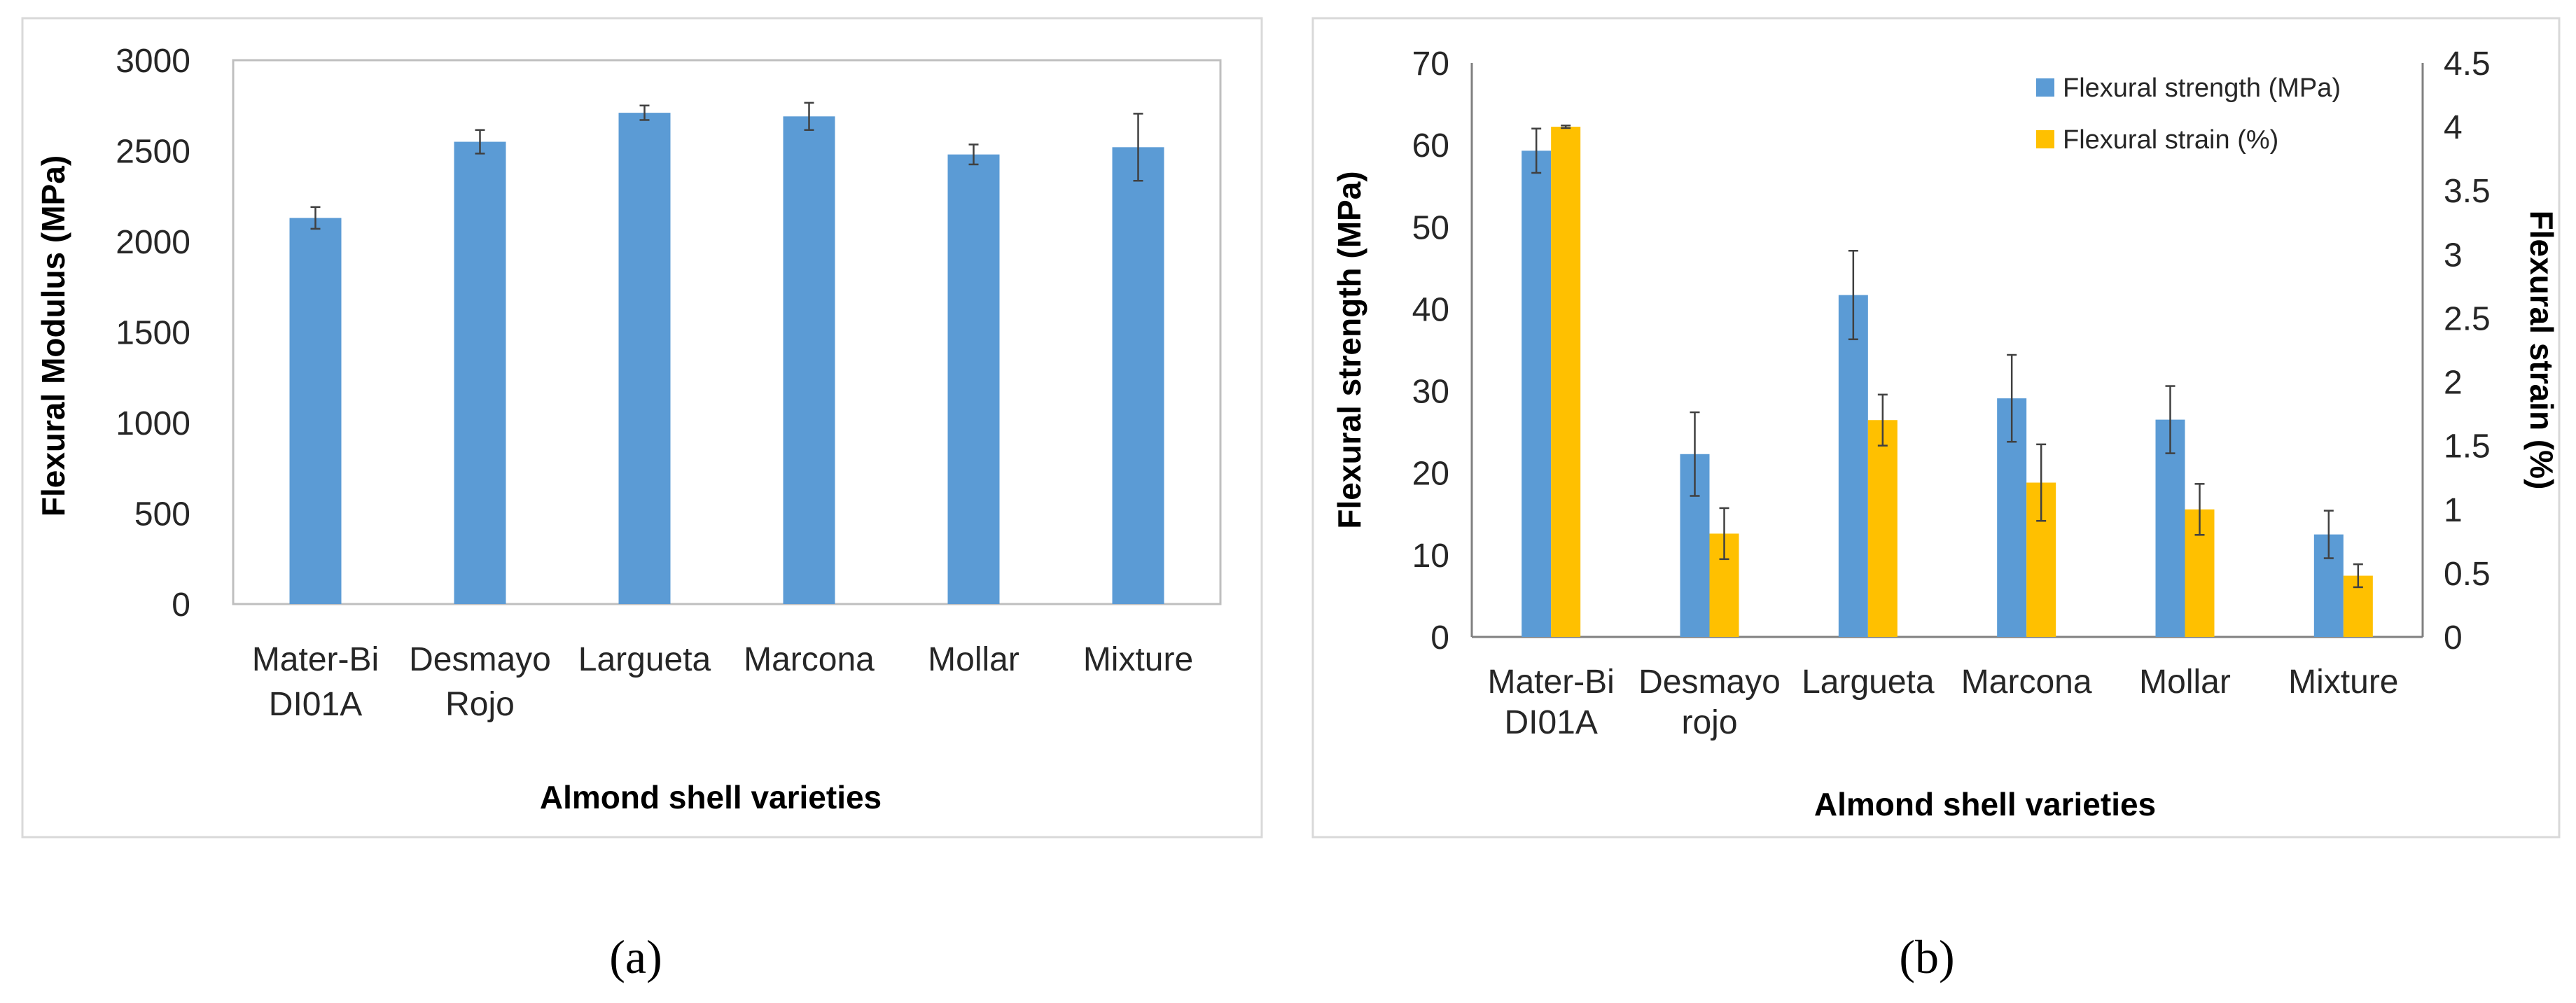 Image resolution: width=2576 pixels, height=1003 pixels. What do you see at coordinates (1926, 956) in the screenshot?
I see `panel-label-b: (b)` at bounding box center [1926, 956].